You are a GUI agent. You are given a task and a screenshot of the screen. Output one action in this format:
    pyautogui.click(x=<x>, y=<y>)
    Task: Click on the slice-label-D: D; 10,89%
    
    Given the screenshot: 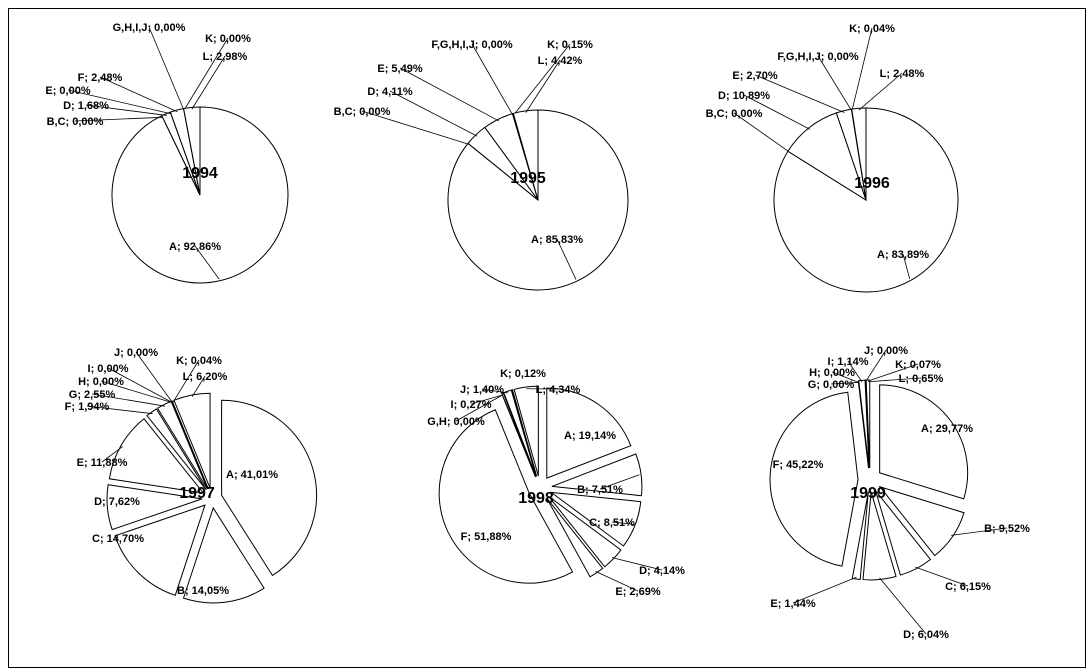 What is the action you would take?
    pyautogui.click(x=744, y=96)
    